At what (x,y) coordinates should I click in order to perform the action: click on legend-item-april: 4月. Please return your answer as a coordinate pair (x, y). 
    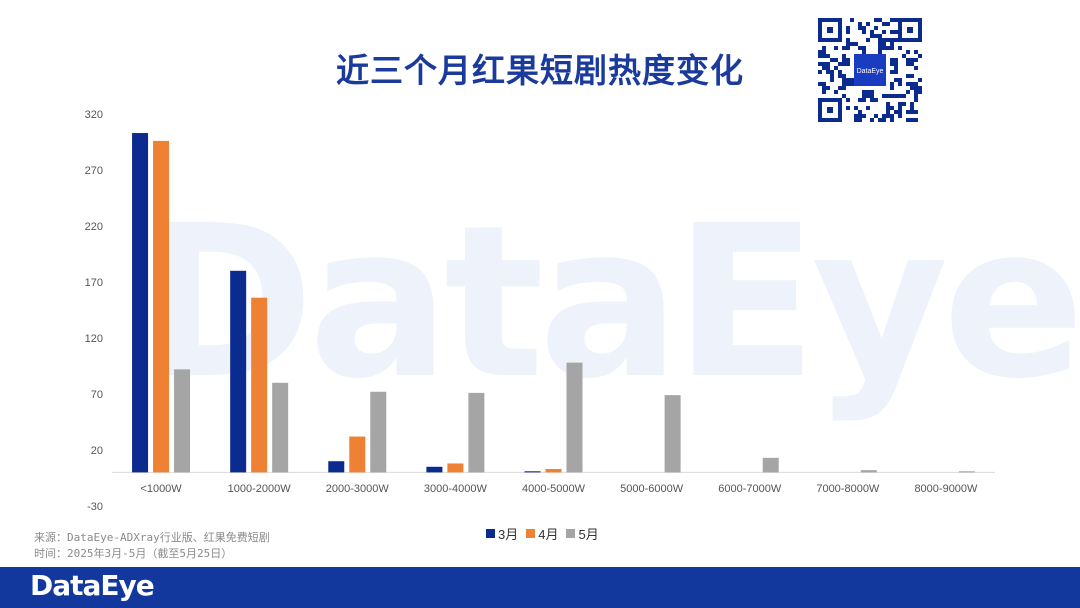
    Looking at the image, I should click on (542, 533).